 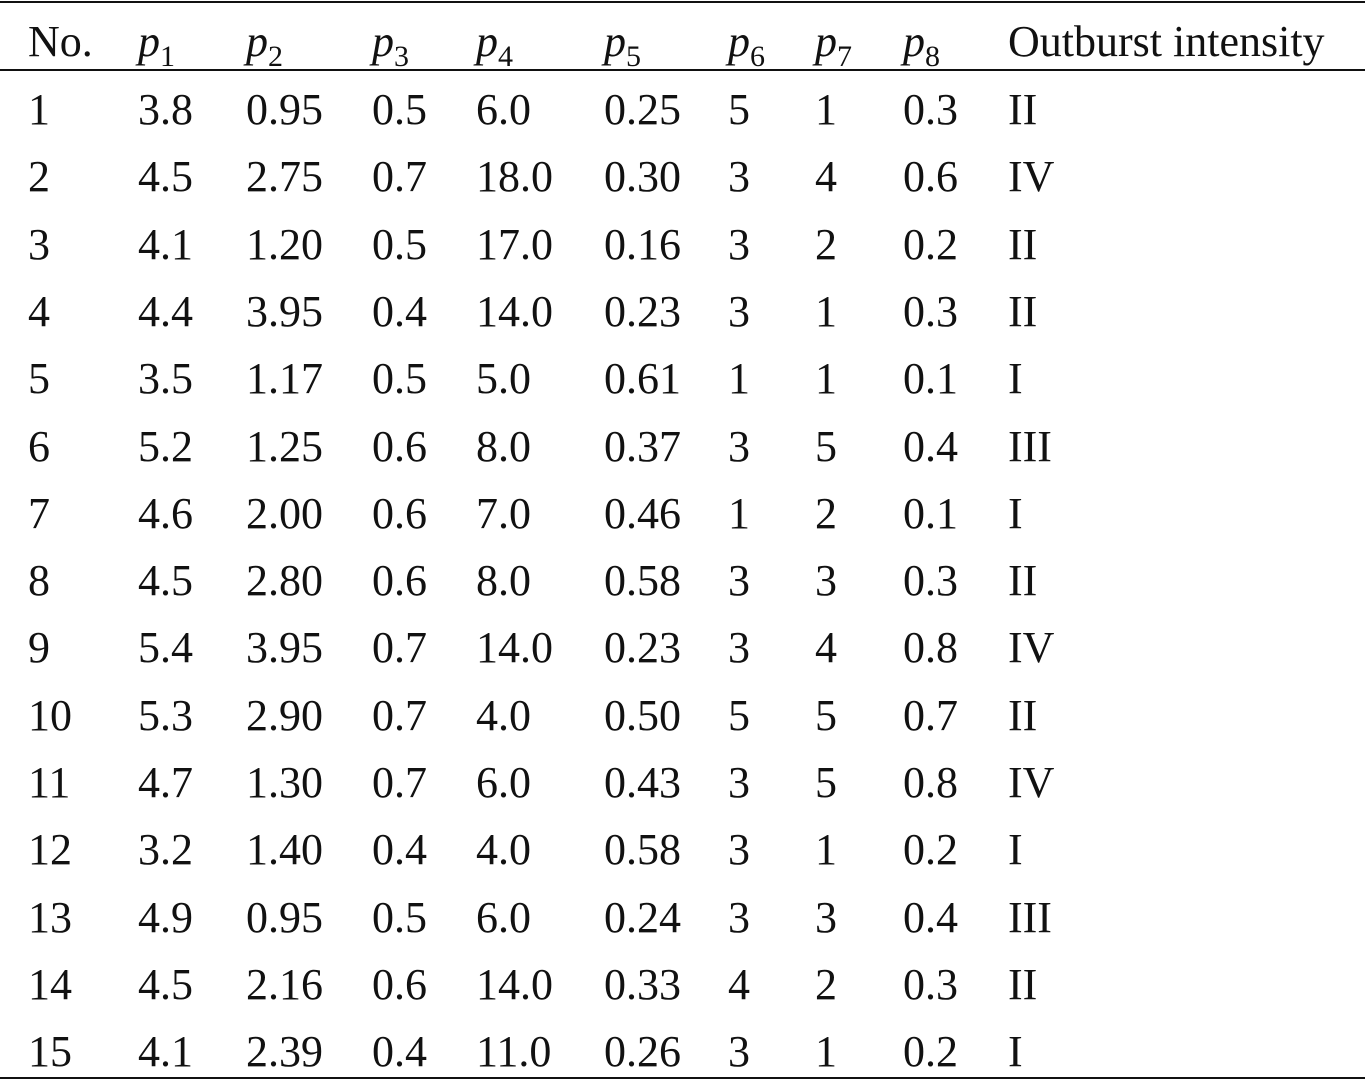 I want to click on table-cell: 0.50, so click(x=642, y=715).